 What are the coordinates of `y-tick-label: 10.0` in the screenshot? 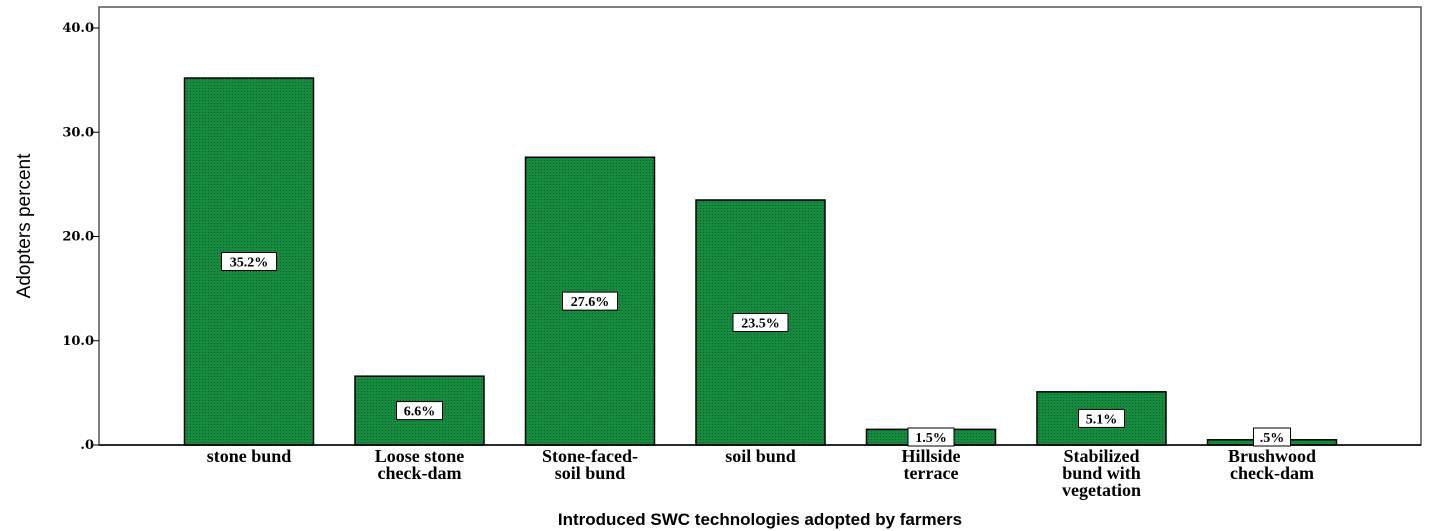 It's located at (78, 341).